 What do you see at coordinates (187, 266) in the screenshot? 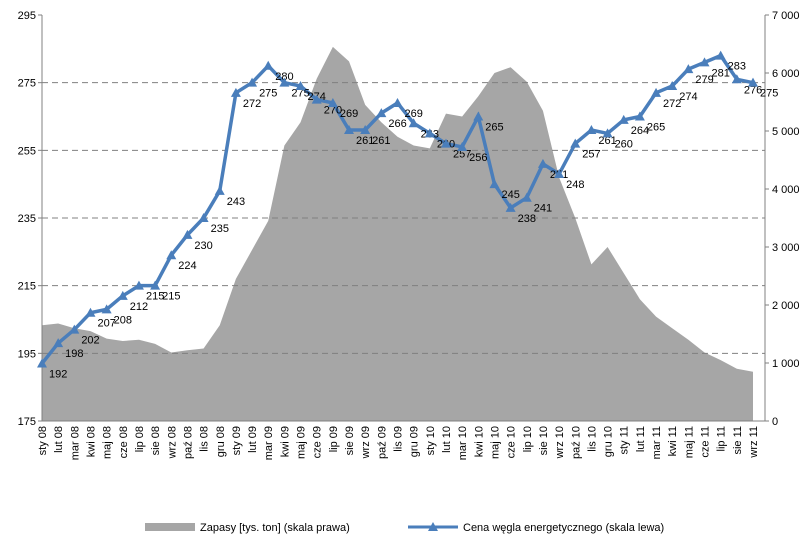
I see `data-label: 224` at bounding box center [187, 266].